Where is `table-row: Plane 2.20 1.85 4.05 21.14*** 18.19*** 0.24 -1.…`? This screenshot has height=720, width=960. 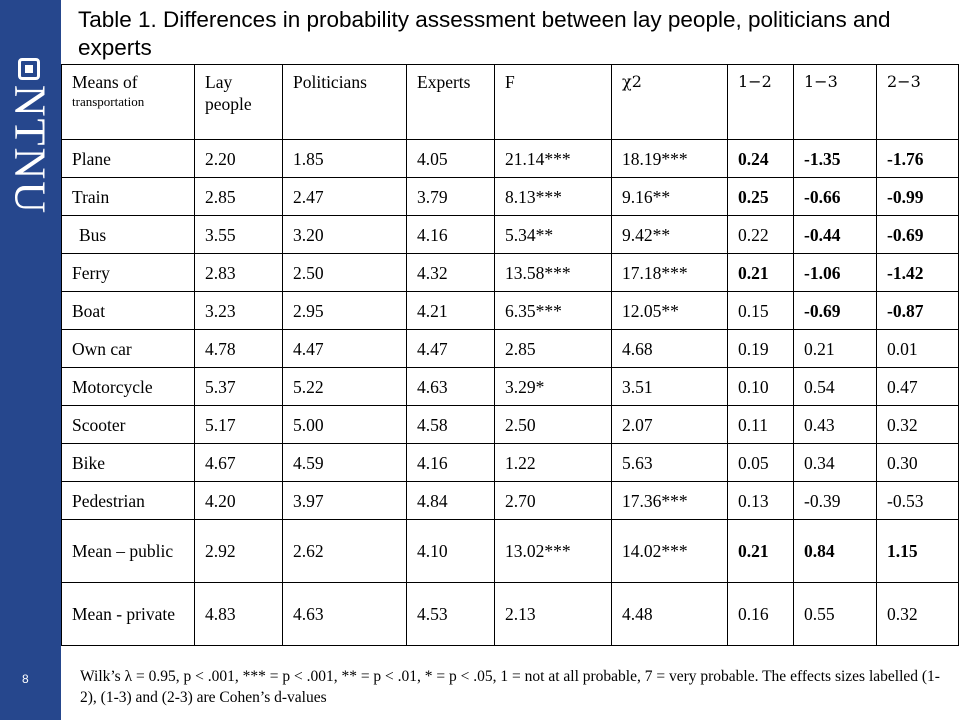
table-row: Plane 2.20 1.85 4.05 21.14*** 18.19*** 0.24 -1.… is located at coordinates (510, 158).